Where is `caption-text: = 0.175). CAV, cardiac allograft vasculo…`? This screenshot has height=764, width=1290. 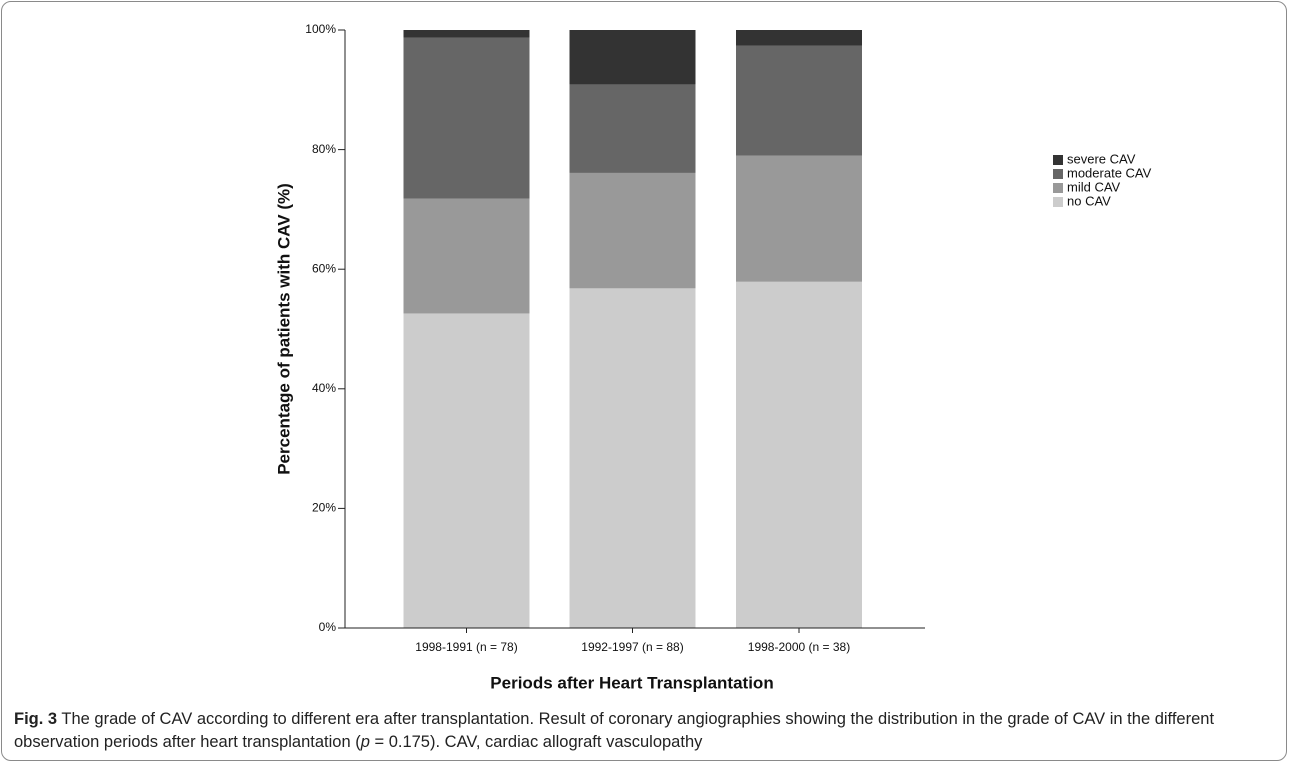 caption-text: = 0.175). CAV, cardiac allograft vasculo… is located at coordinates (536, 742).